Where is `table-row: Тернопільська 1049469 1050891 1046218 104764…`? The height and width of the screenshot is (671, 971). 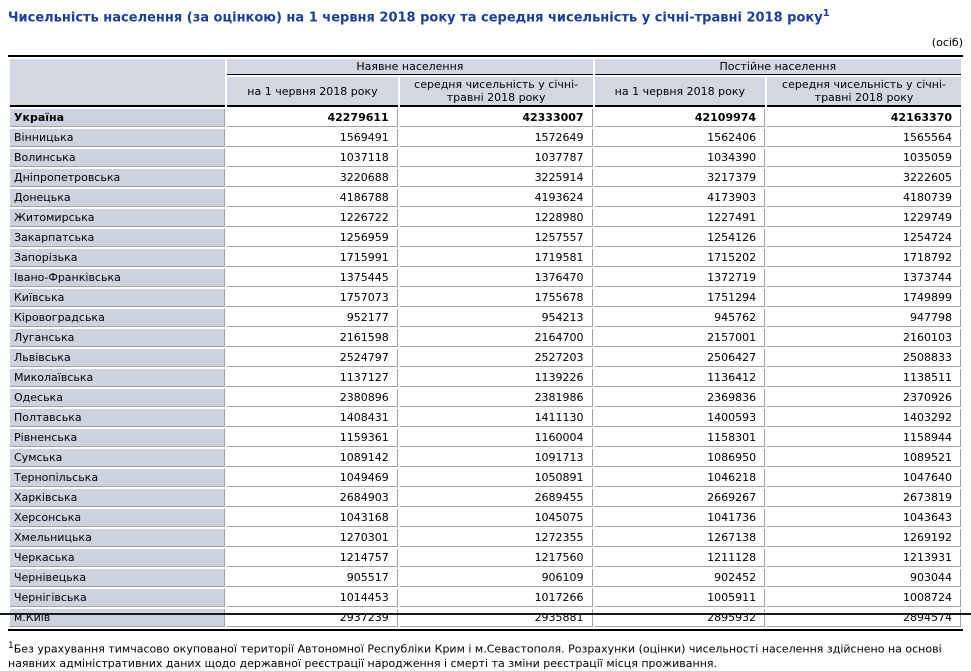 table-row: Тернопільська 1049469 1050891 1046218 104764… is located at coordinates (485, 478).